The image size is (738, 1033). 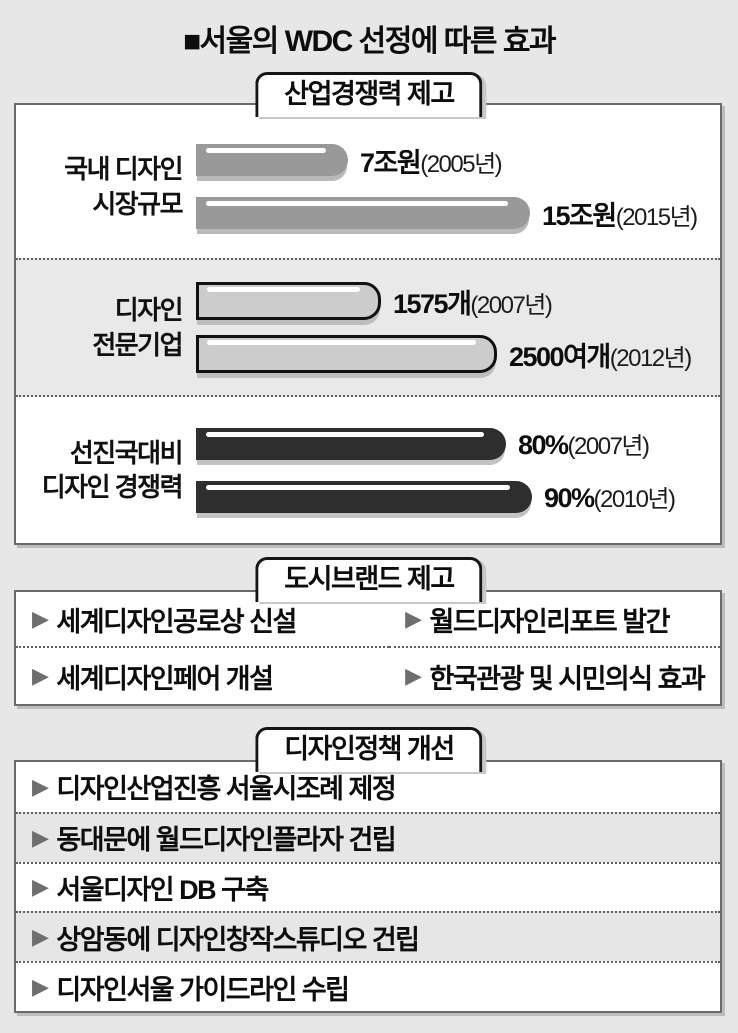 I want to click on bar-value-label: 7조원(2005년), so click(x=431, y=160).